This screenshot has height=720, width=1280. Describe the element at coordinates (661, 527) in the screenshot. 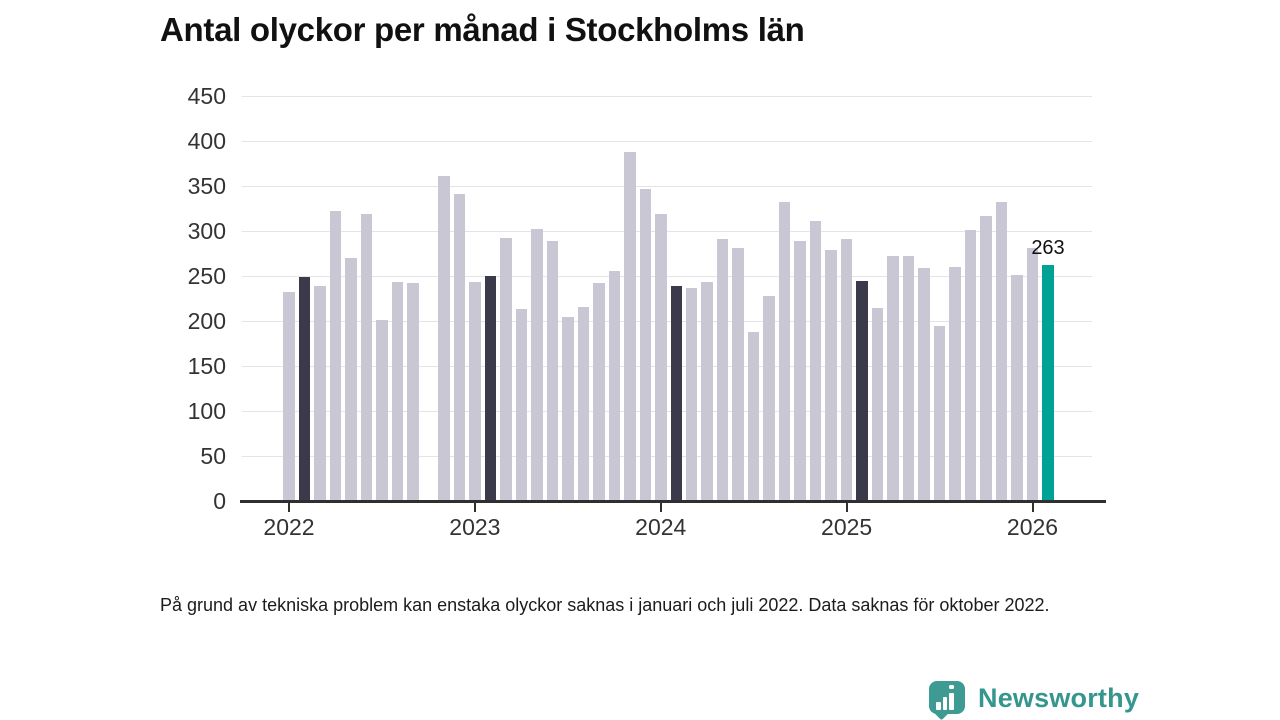

I see `x-axis-label-2024: 2024` at that location.